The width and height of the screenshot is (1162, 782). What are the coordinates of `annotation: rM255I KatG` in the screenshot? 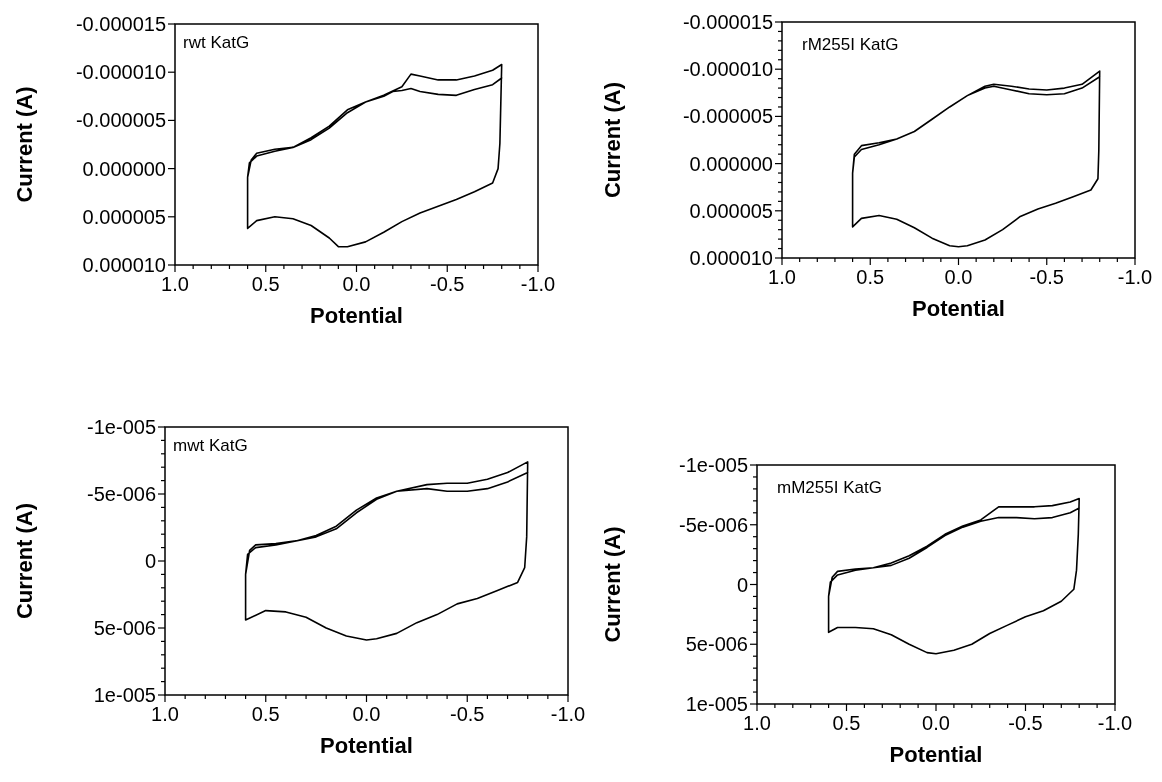 It's located at (850, 44).